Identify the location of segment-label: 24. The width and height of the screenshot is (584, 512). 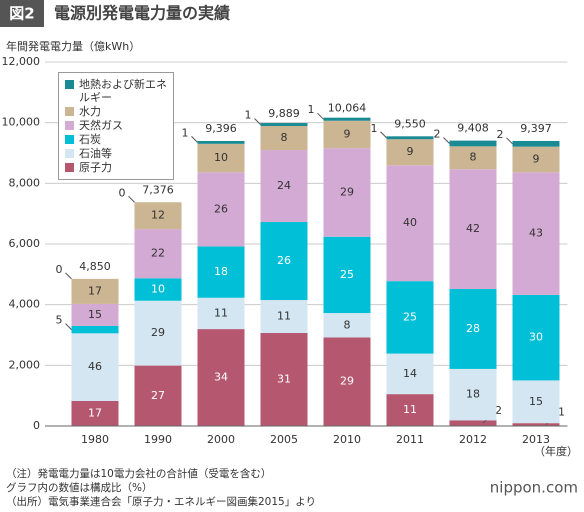
(284, 185).